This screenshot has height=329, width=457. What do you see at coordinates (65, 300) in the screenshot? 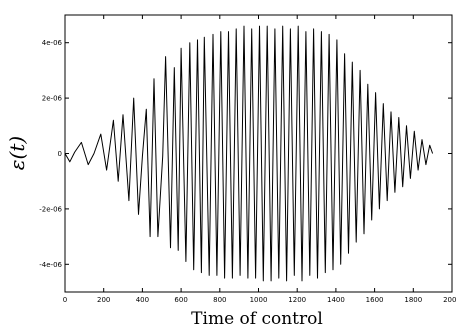
I see `x-tick-label: 0` at bounding box center [65, 300].